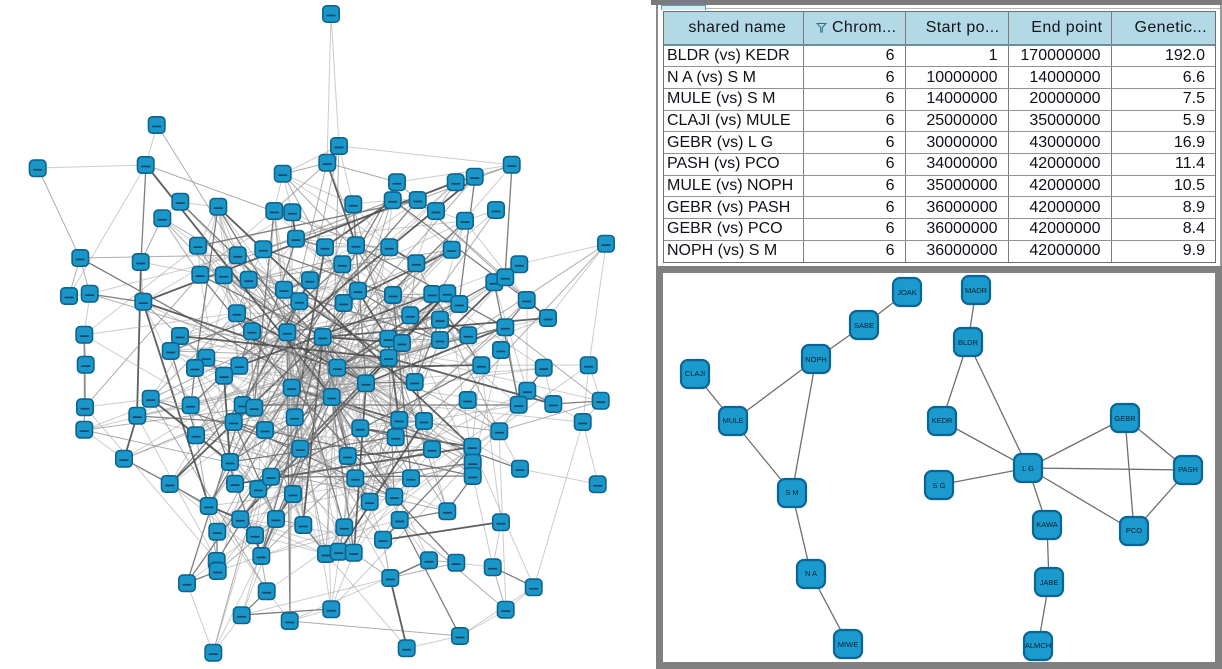 The image size is (1222, 669). I want to click on svg-text: PASH, so click(1188, 469).